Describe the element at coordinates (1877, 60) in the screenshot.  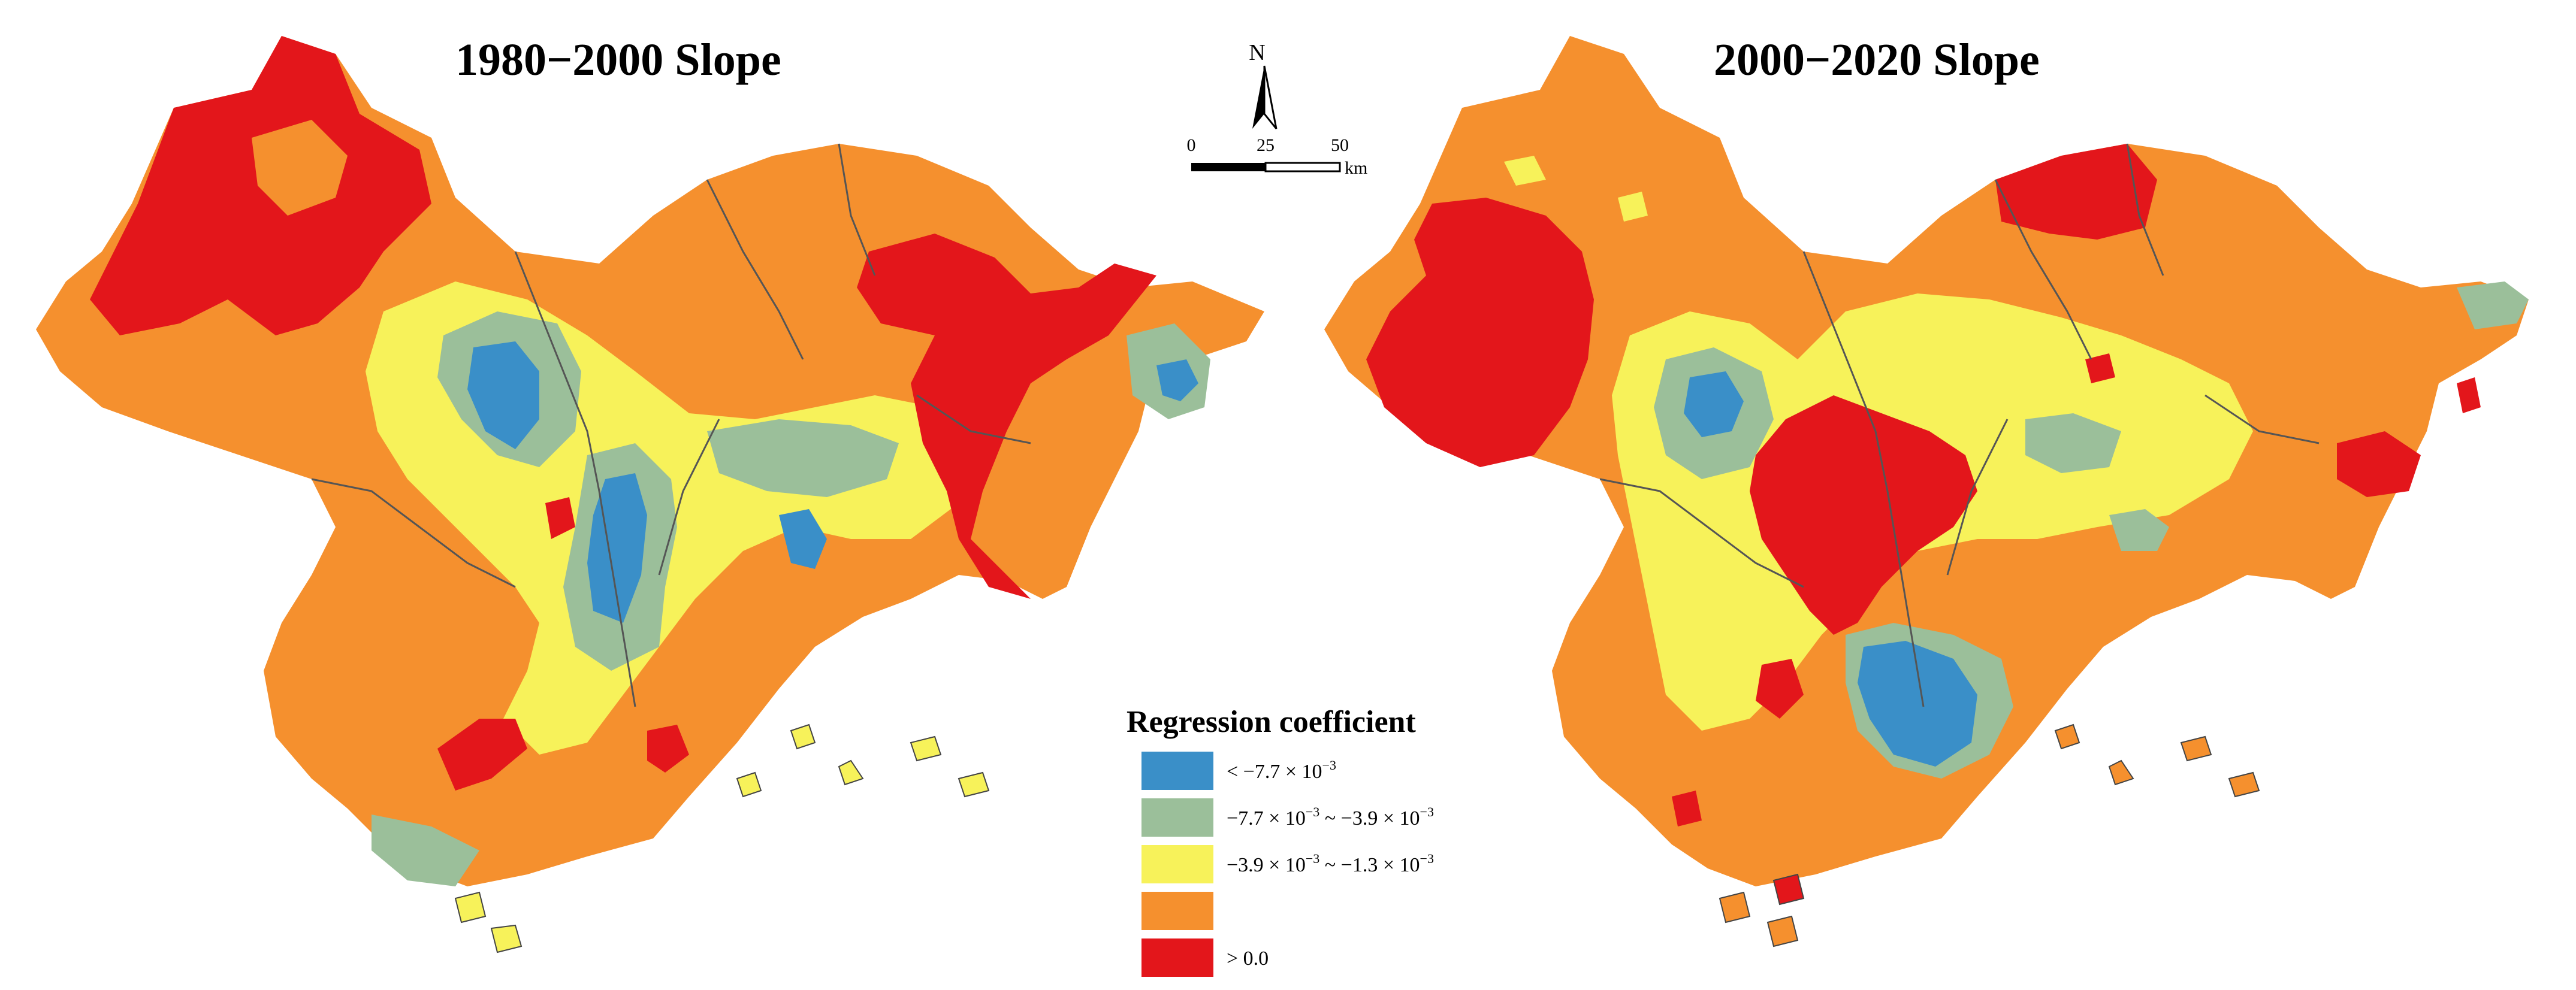
I see `panel-title-right: 2000−2020 Slope` at that location.